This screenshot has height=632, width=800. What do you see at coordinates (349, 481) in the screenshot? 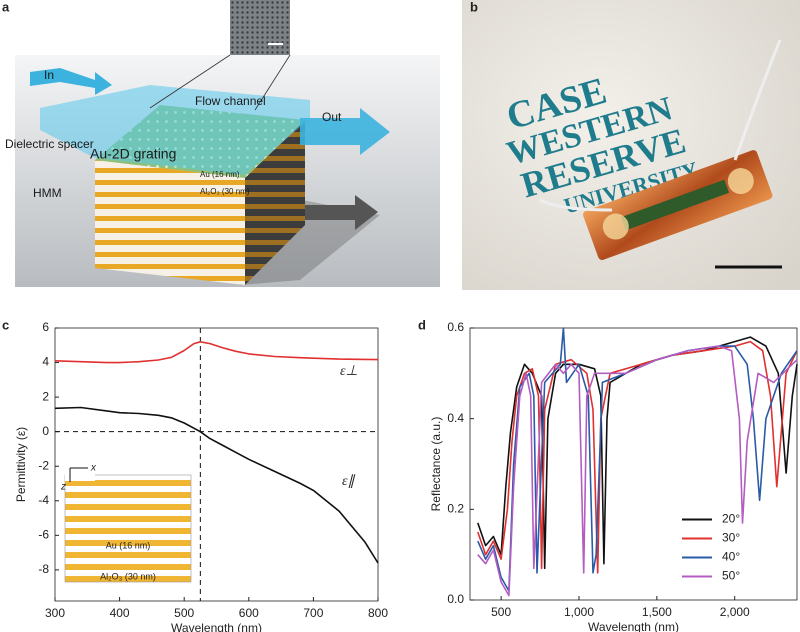
I see `series-label: ε∥` at bounding box center [349, 481].